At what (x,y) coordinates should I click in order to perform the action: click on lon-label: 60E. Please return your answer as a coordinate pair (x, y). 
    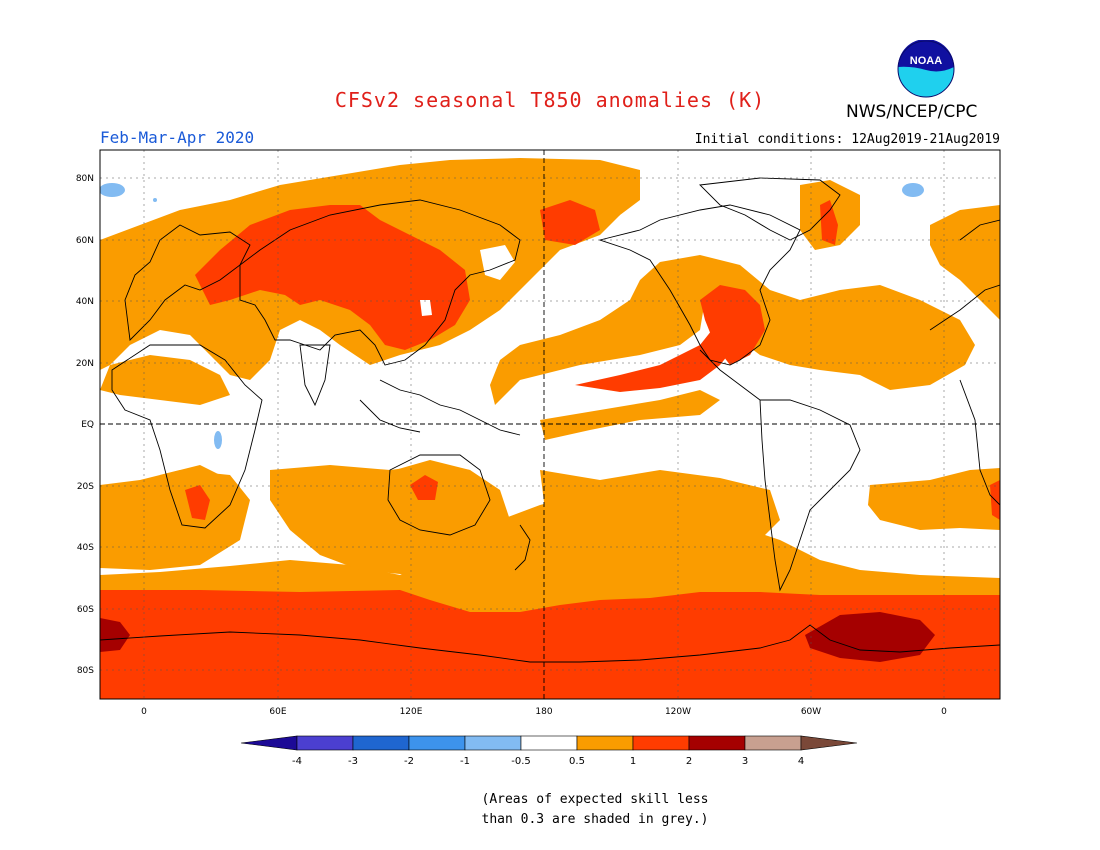
    Looking at the image, I should click on (277, 712).